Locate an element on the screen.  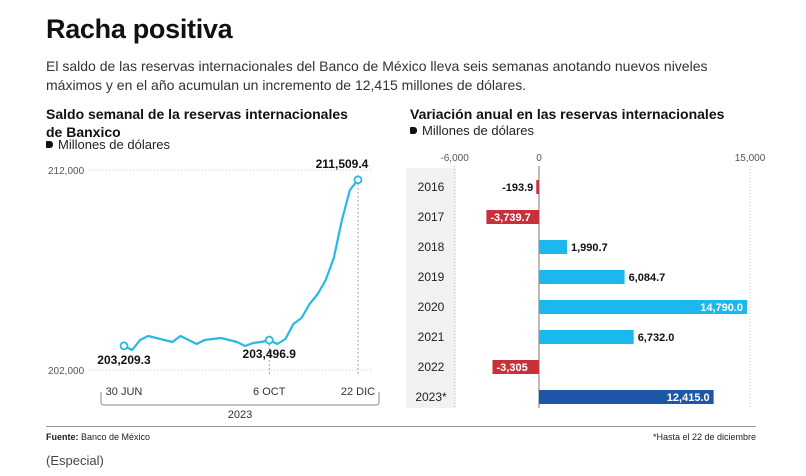
category-label: 2017 is located at coordinates (431, 217).